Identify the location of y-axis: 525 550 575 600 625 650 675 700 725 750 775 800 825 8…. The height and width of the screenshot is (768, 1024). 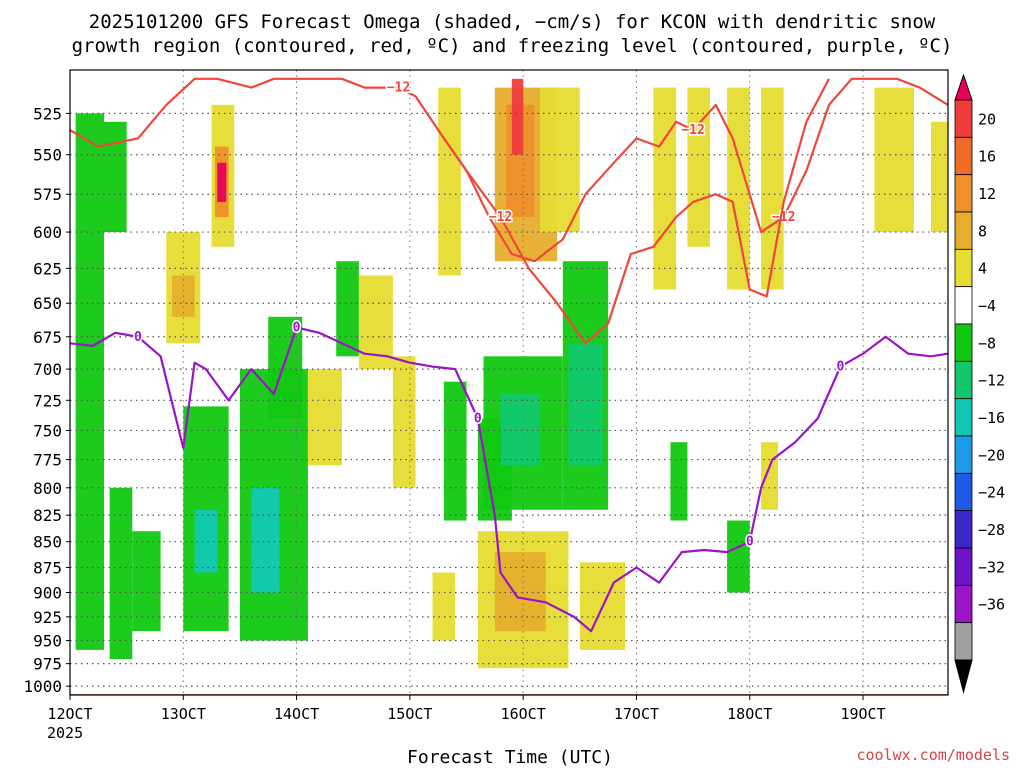
(46, 400).